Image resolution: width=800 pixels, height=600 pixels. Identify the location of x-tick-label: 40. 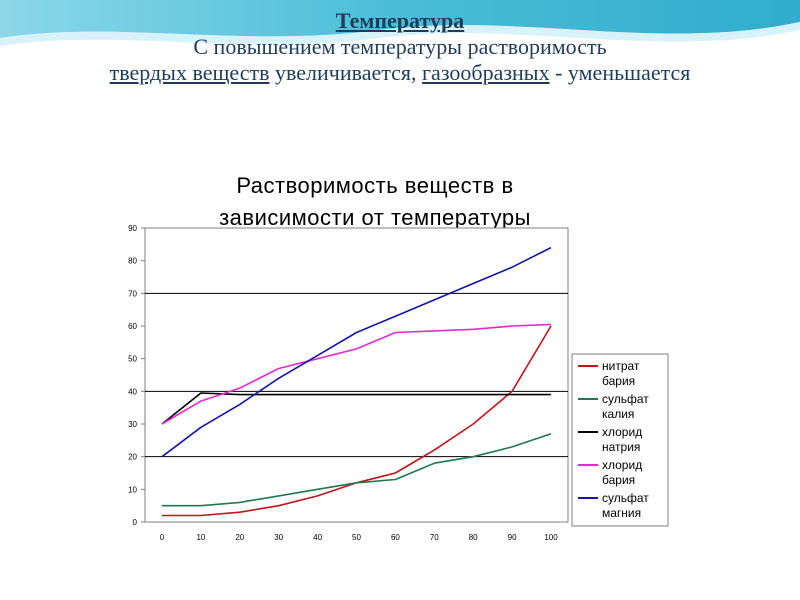
(317, 537).